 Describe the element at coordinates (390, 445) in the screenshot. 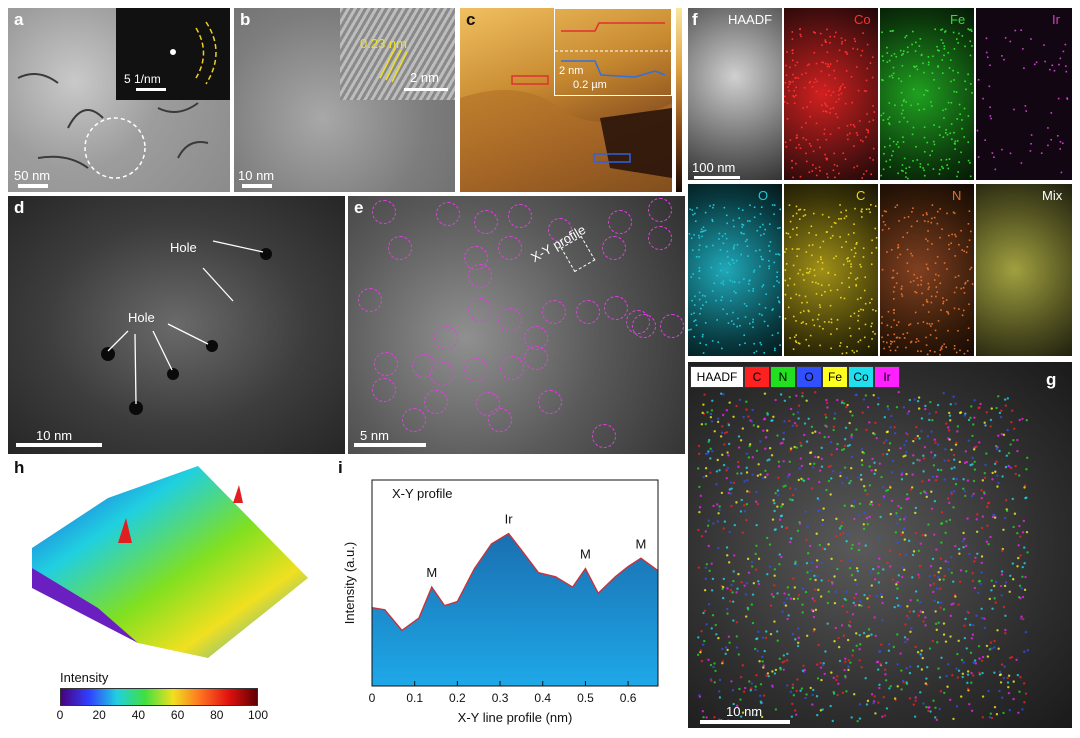

I see `panel-e-scale-bar` at that location.